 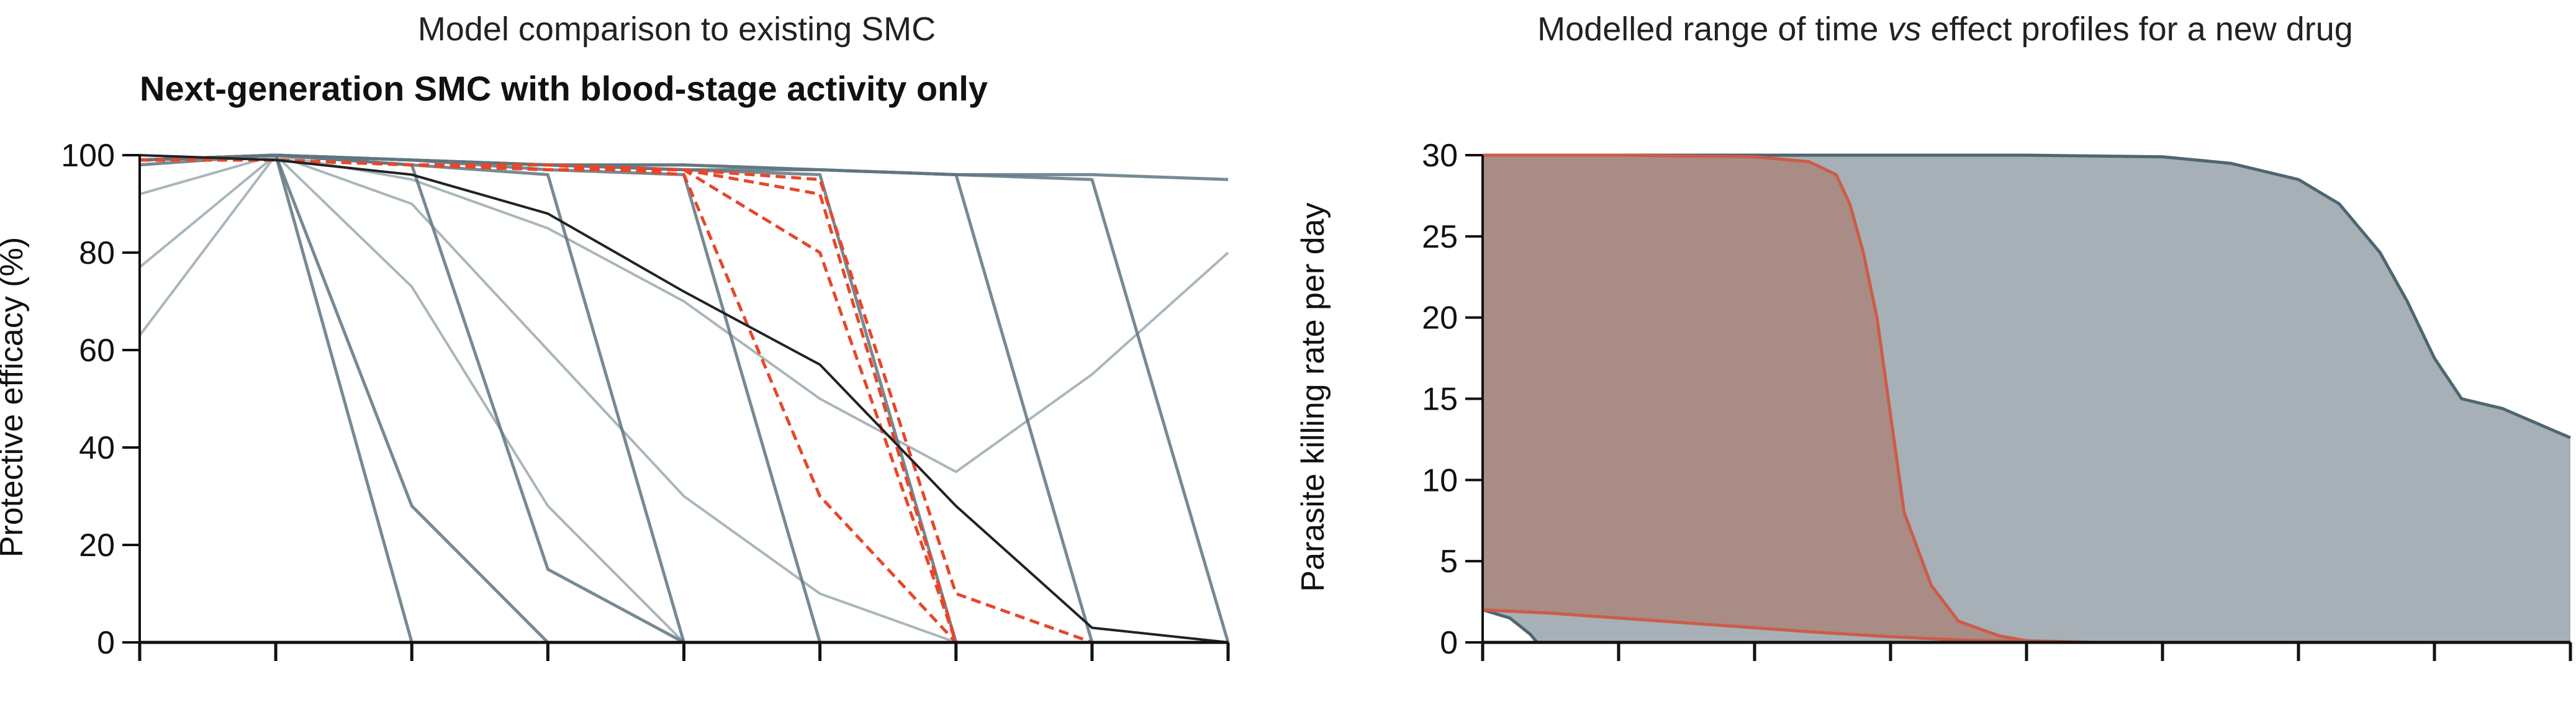 I want to click on left-panel-title: Model comparison to existing SMC, so click(x=677, y=30).